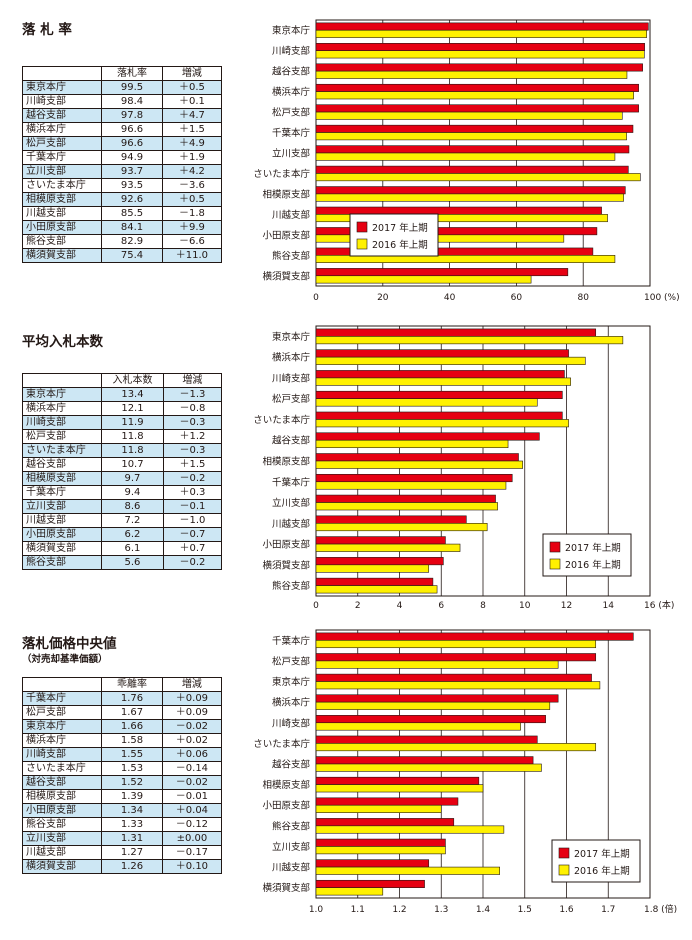 Image resolution: width=692 pixels, height=940 pixels. What do you see at coordinates (122, 712) in the screenshot?
I see `table-row: 松戸支部 1.67 ＋0.09` at bounding box center [122, 712].